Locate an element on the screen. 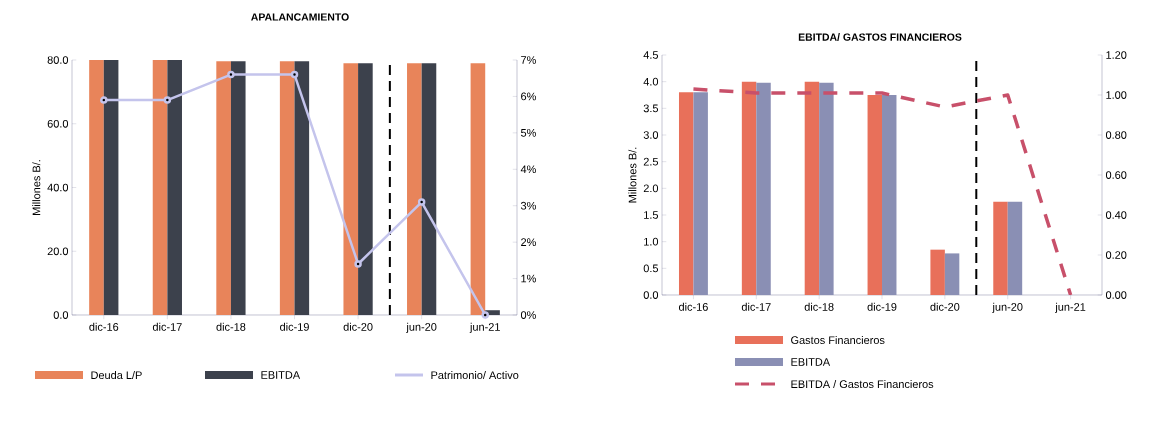 The height and width of the screenshot is (422, 1169). y-tick-label: 3.5 is located at coordinates (651, 108).